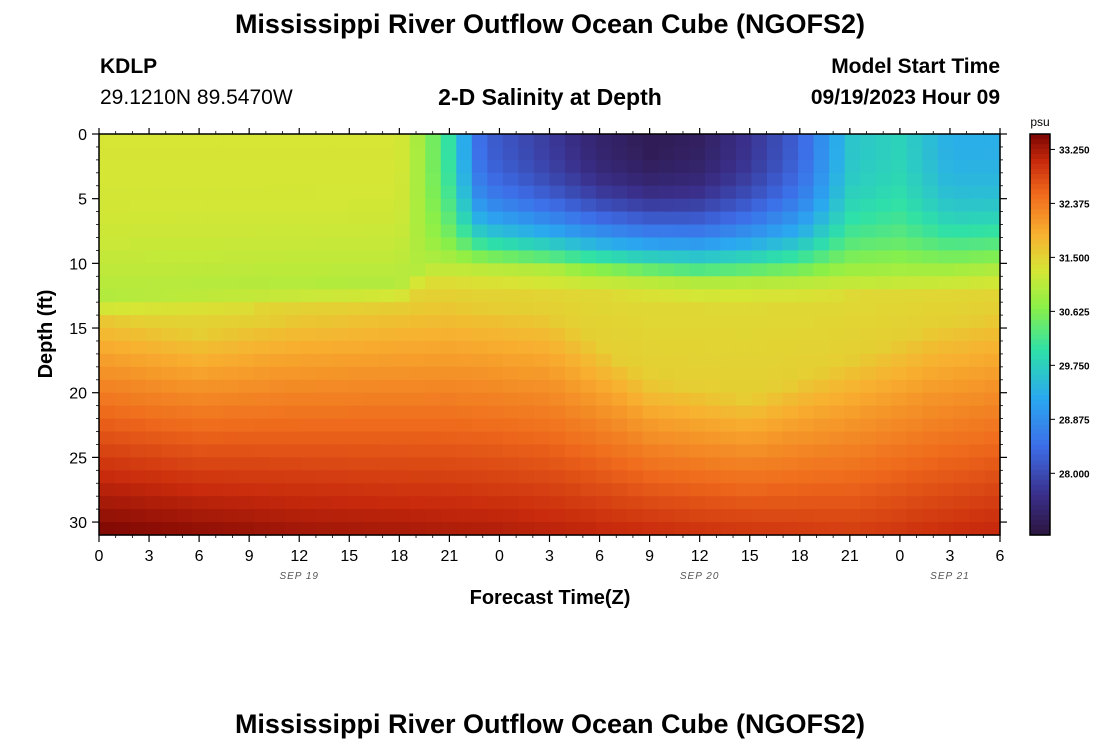  Describe the element at coordinates (78, 329) in the screenshot. I see `y-tick-label: 15` at that location.